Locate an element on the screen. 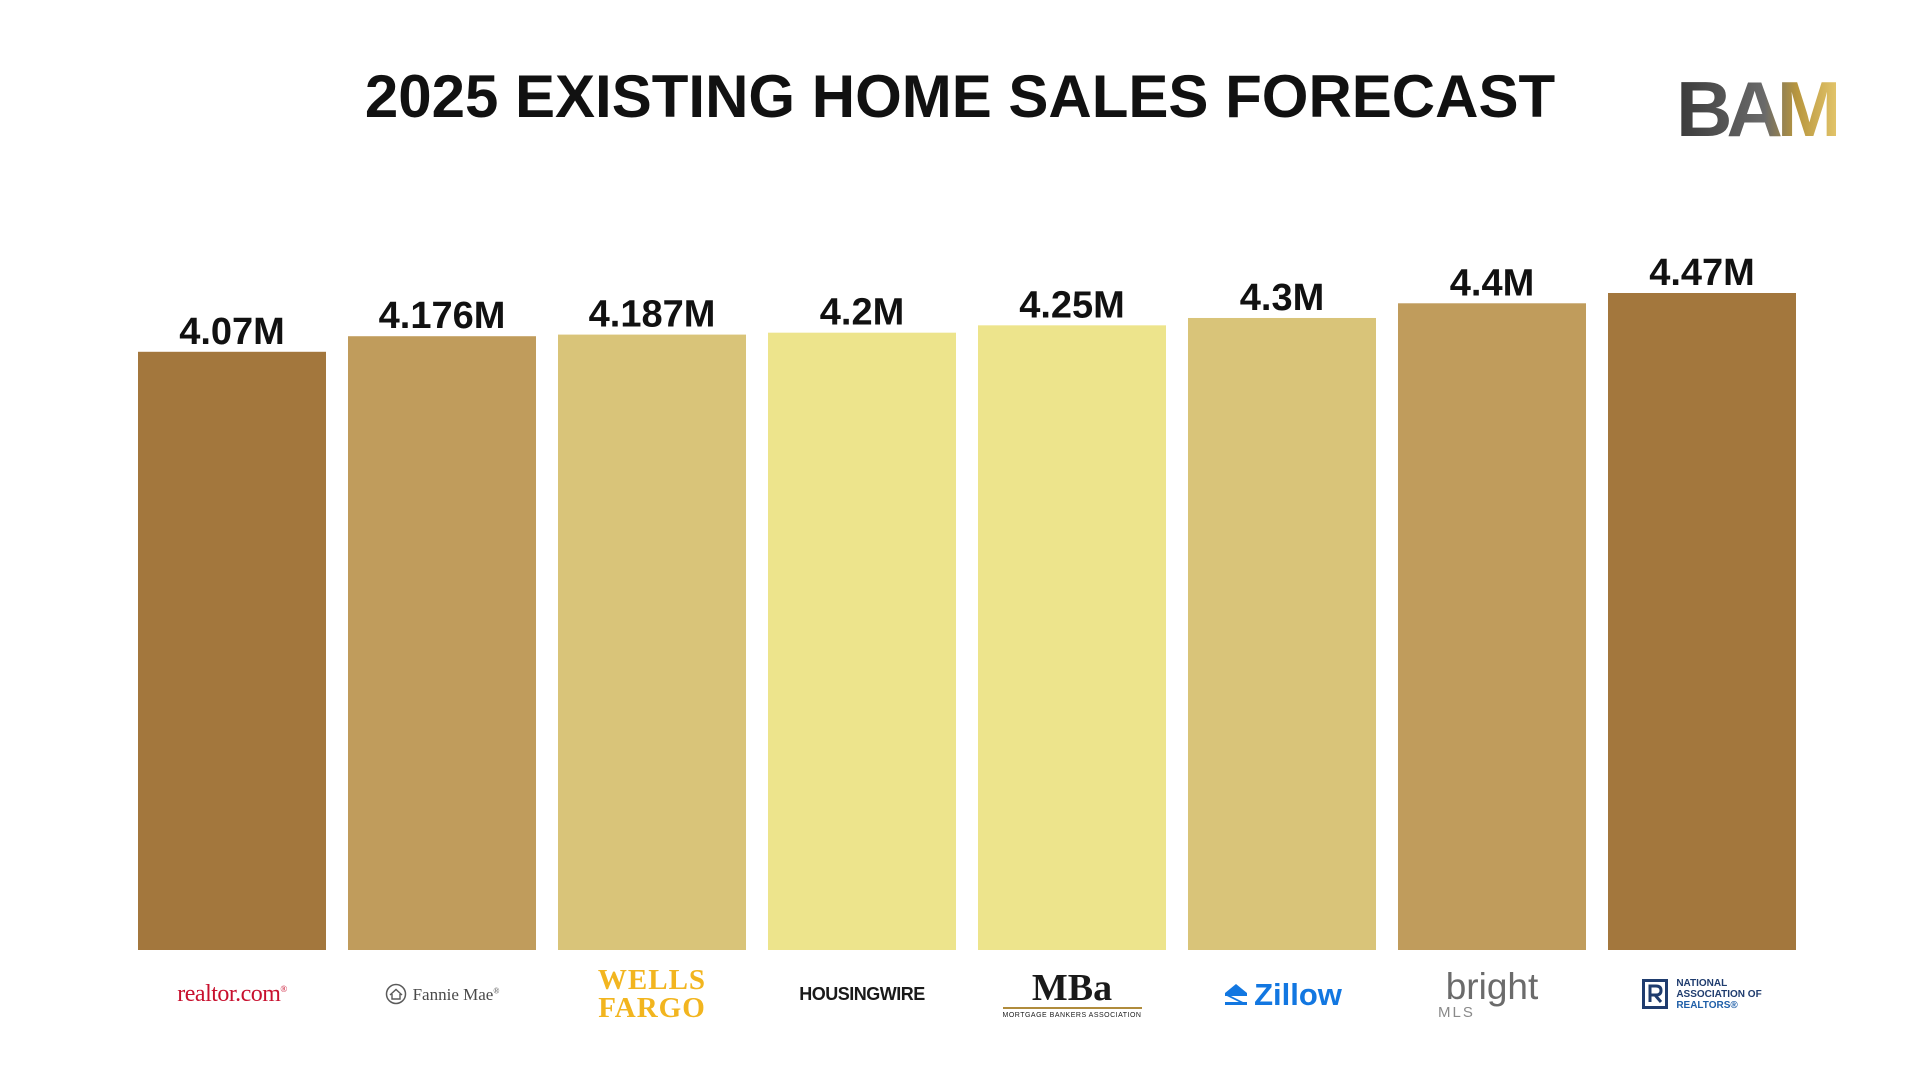  zillow-house-icon is located at coordinates (1236, 994).